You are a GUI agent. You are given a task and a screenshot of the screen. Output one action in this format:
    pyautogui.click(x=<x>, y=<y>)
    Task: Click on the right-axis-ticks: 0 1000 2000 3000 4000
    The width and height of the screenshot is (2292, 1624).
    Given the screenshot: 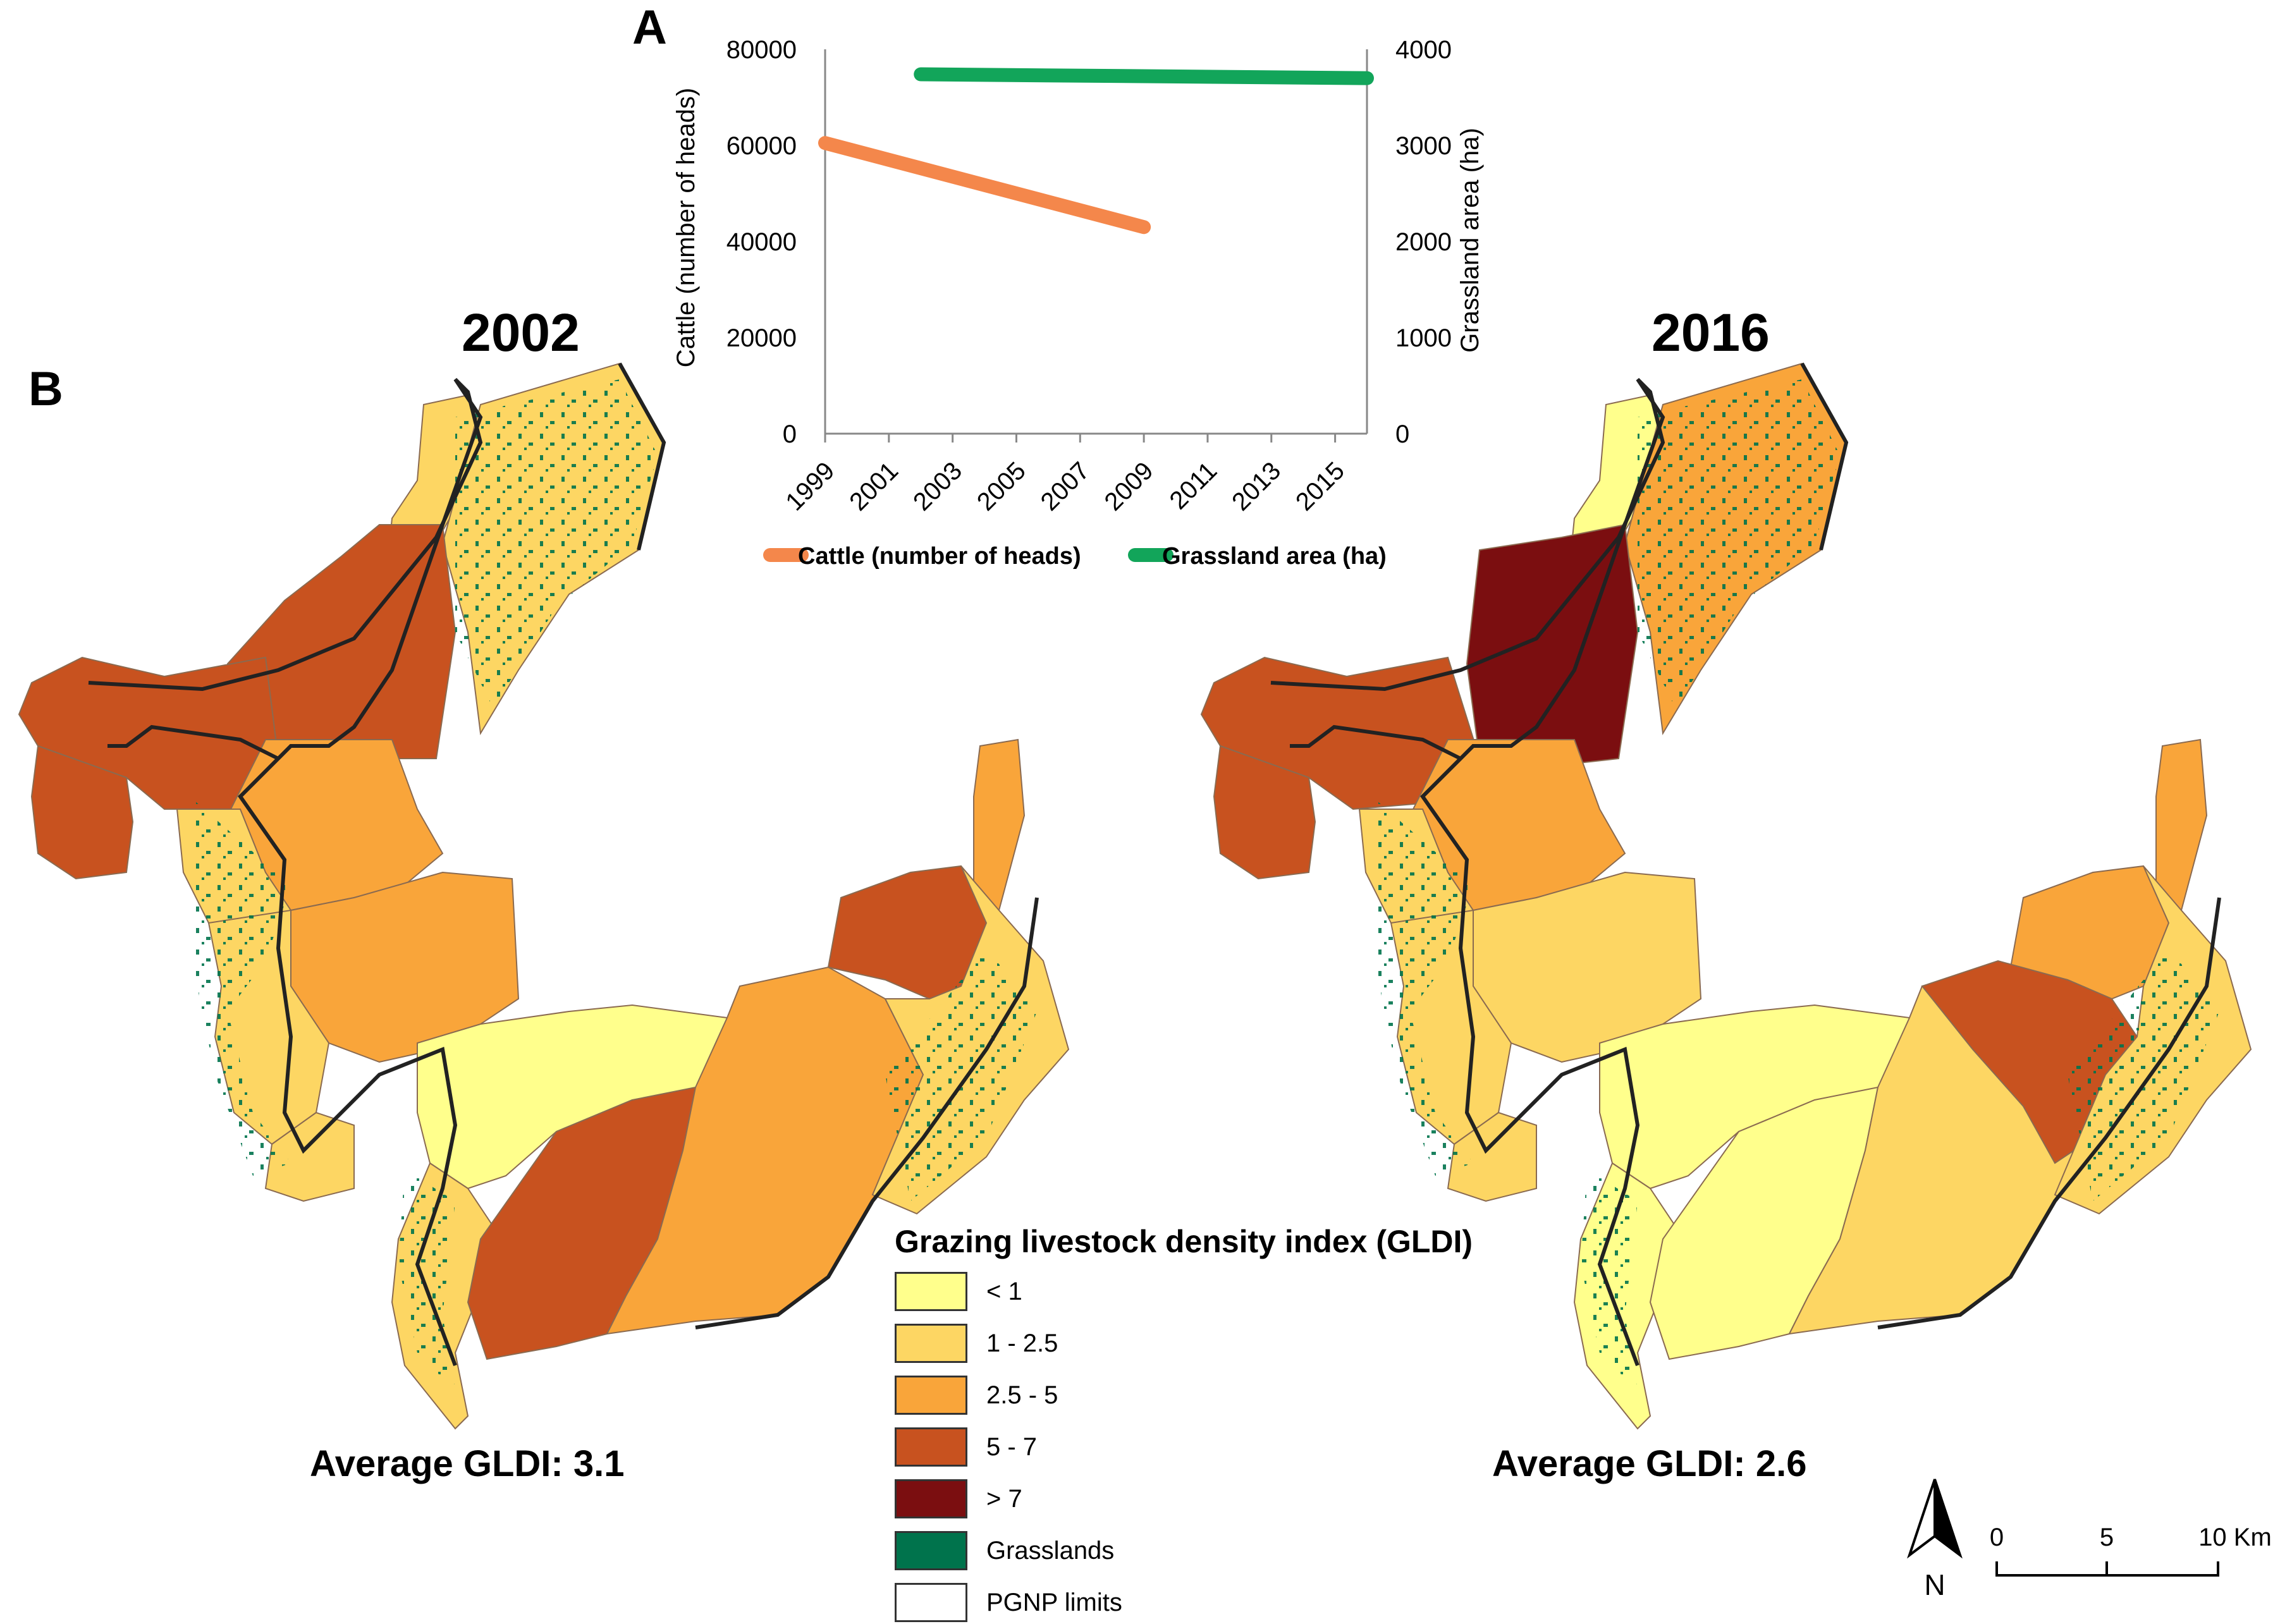 What is the action you would take?
    pyautogui.click(x=1423, y=242)
    